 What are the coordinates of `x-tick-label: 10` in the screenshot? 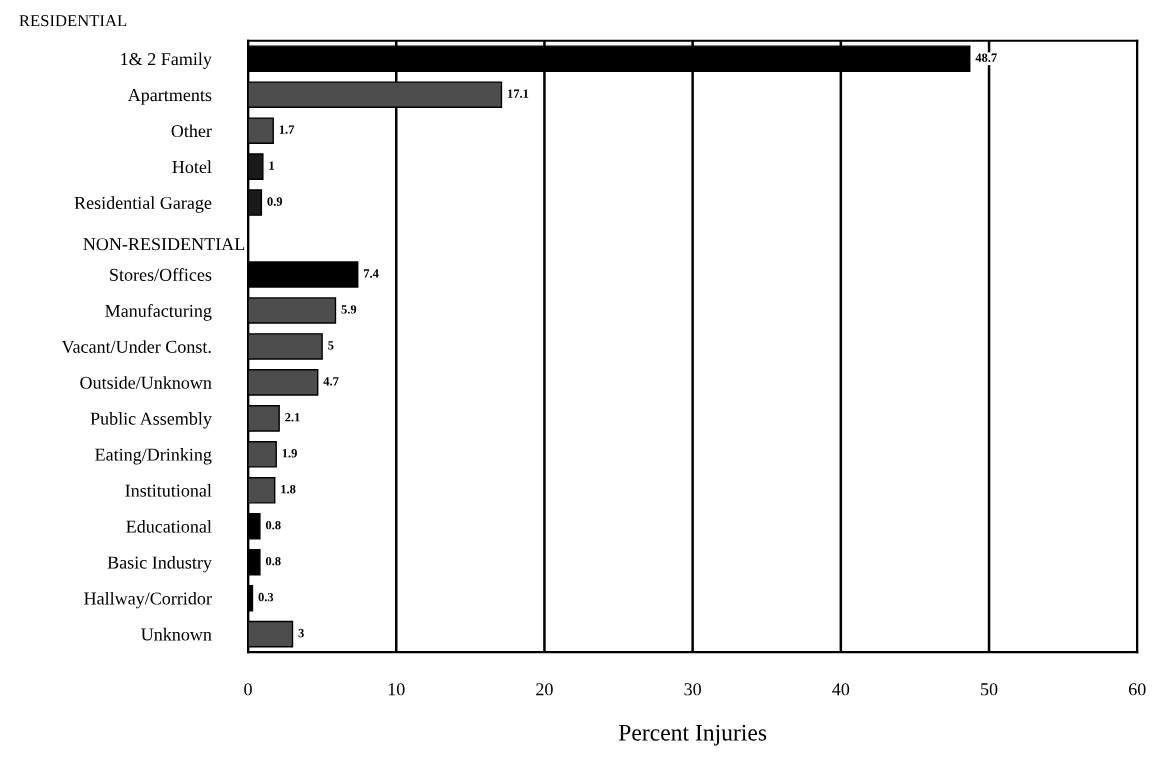 It's located at (396, 689).